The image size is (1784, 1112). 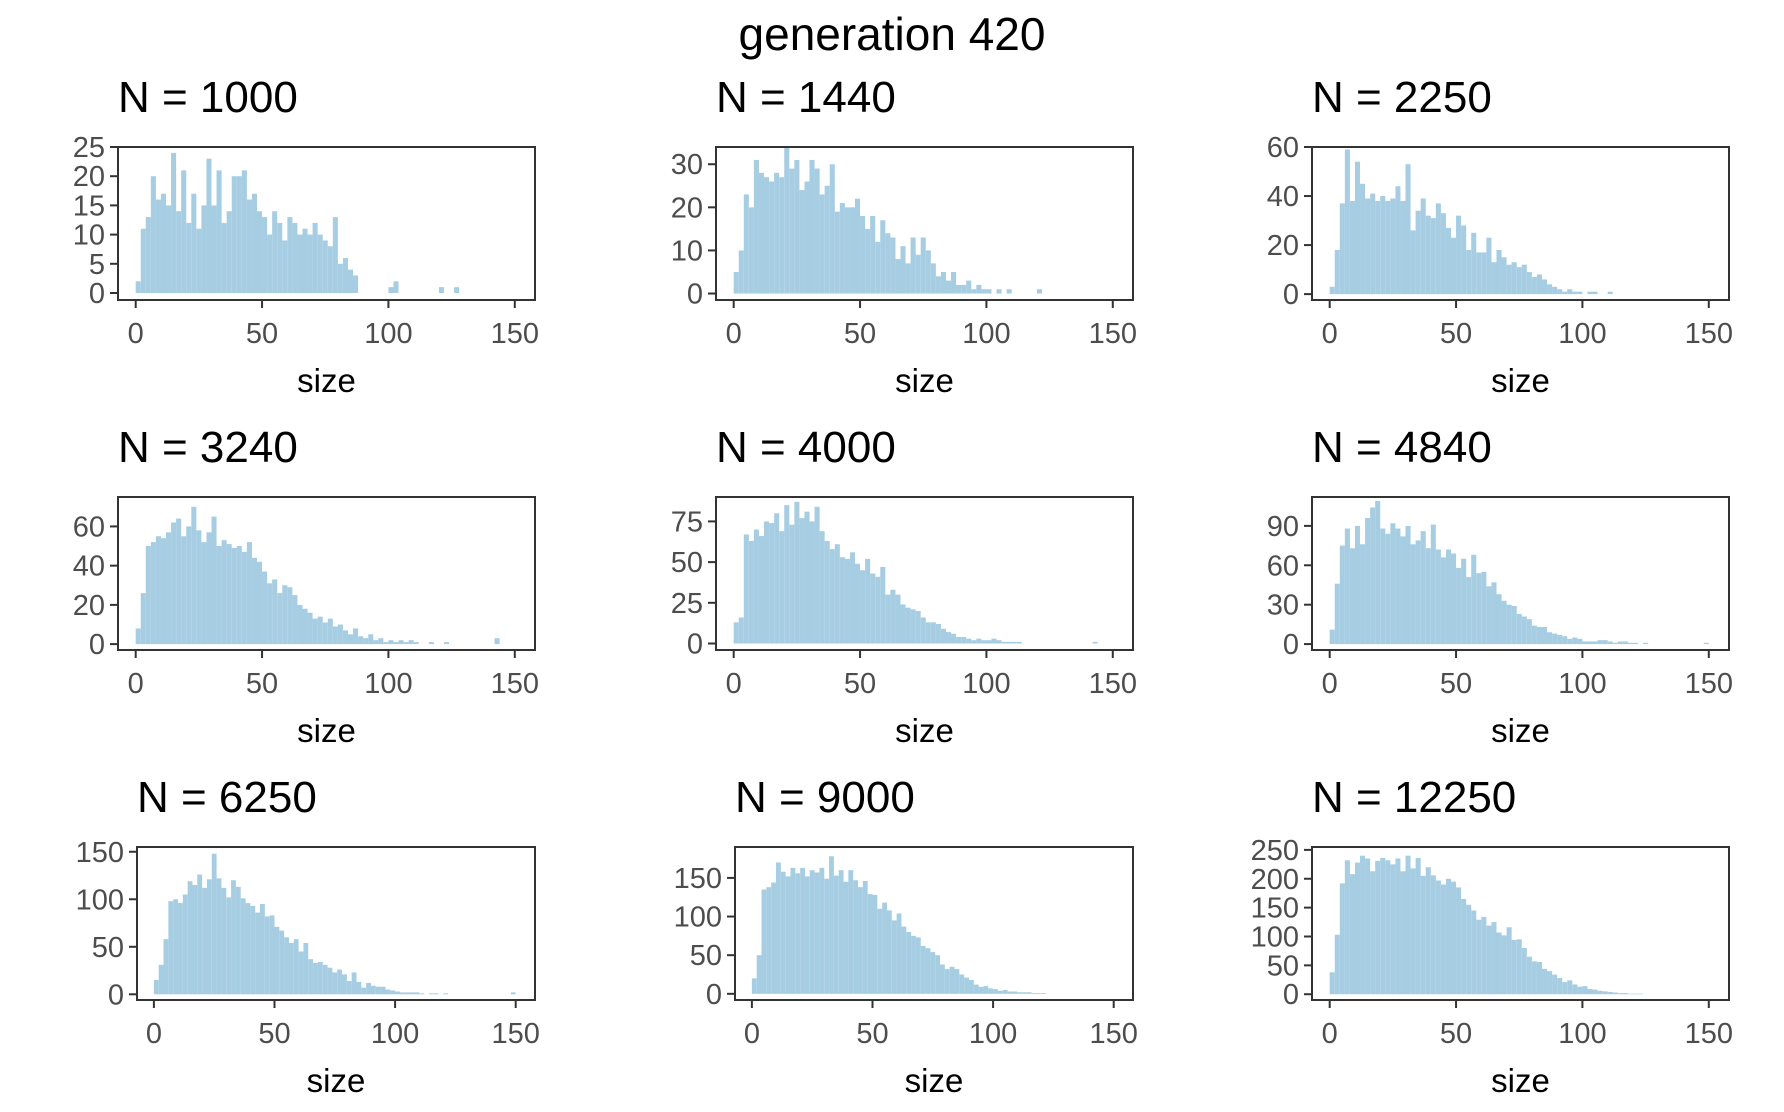 What do you see at coordinates (687, 604) in the screenshot?
I see `y-tick-label: 25` at bounding box center [687, 604].